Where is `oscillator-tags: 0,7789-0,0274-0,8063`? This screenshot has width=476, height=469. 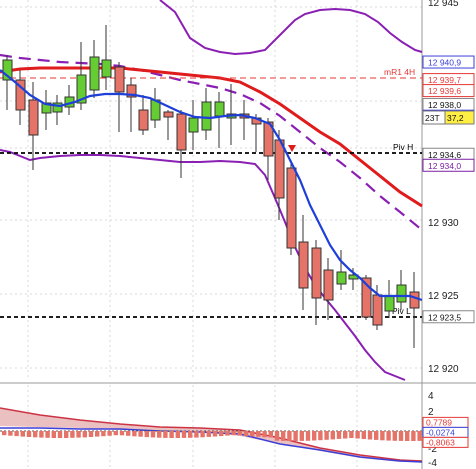 oscillator-tags: 0,7789-0,0274-0,8063 is located at coordinates (445, 432).